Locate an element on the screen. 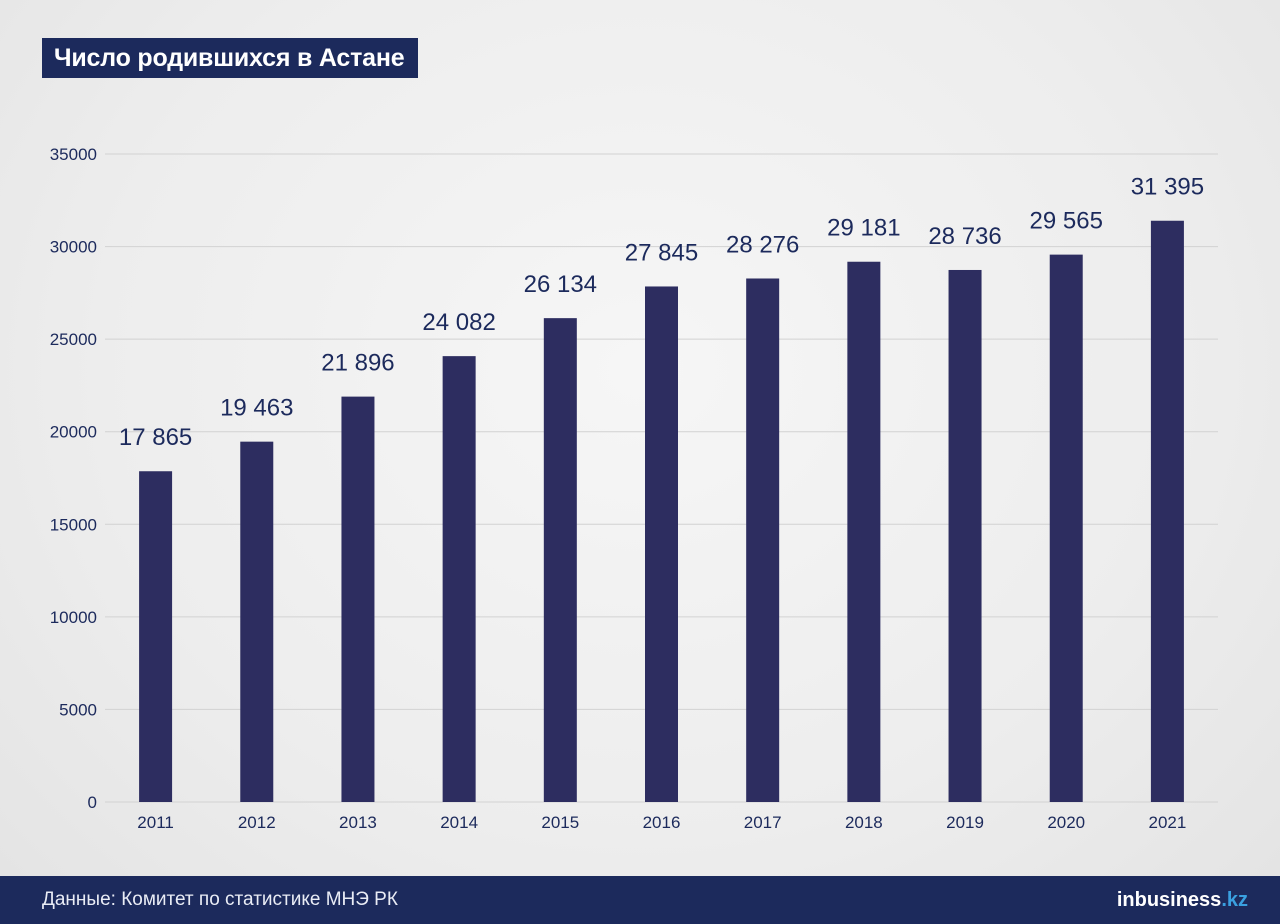 The image size is (1280, 924). y-tick-label: 5000 is located at coordinates (78, 709).